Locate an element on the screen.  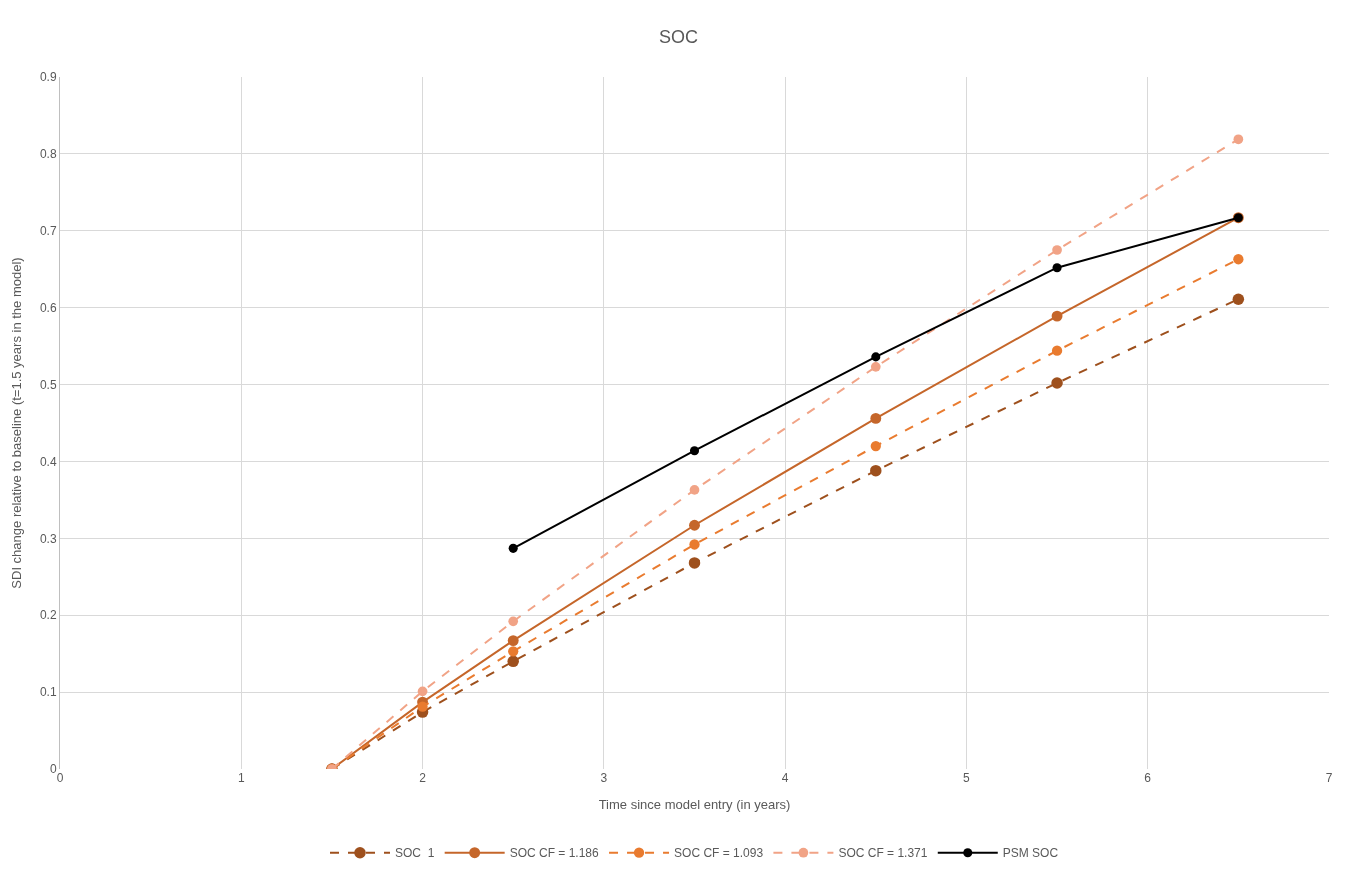
y-tick-label: 0.2 is located at coordinates (48, 615).